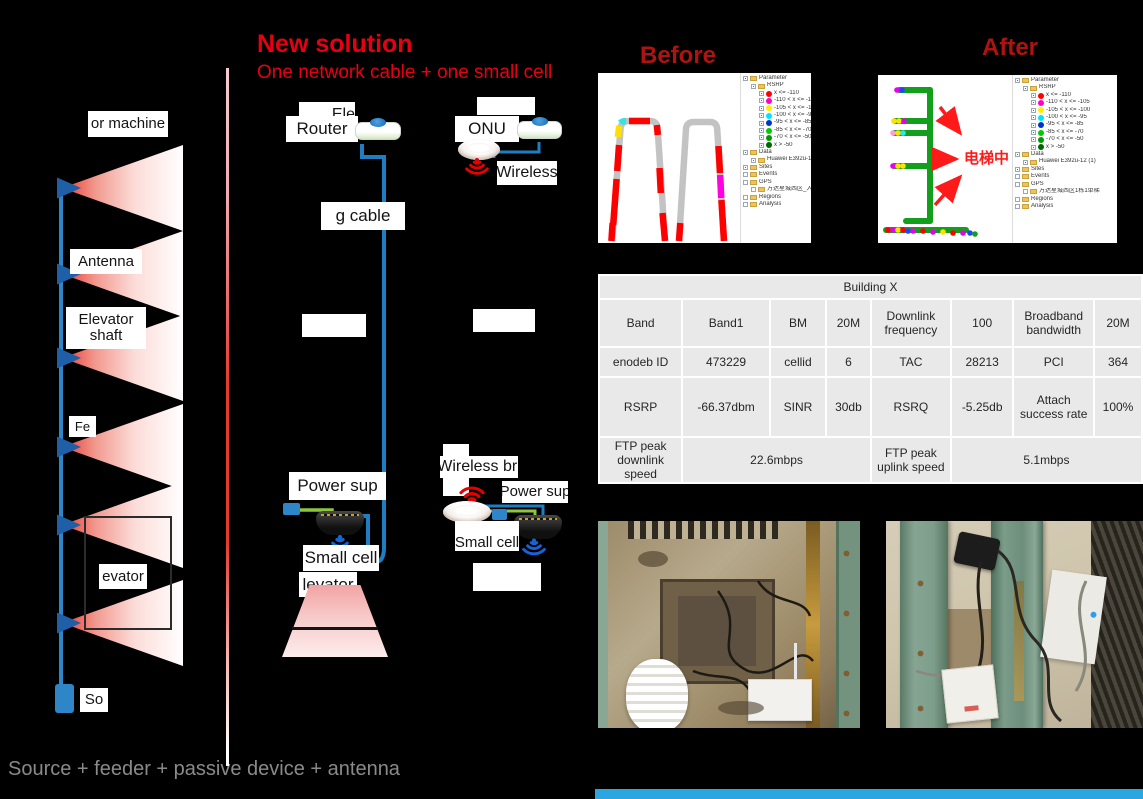 The width and height of the screenshot is (1143, 799). What do you see at coordinates (910, 323) in the screenshot?
I see `table-cell: Downlink frequency` at bounding box center [910, 323].